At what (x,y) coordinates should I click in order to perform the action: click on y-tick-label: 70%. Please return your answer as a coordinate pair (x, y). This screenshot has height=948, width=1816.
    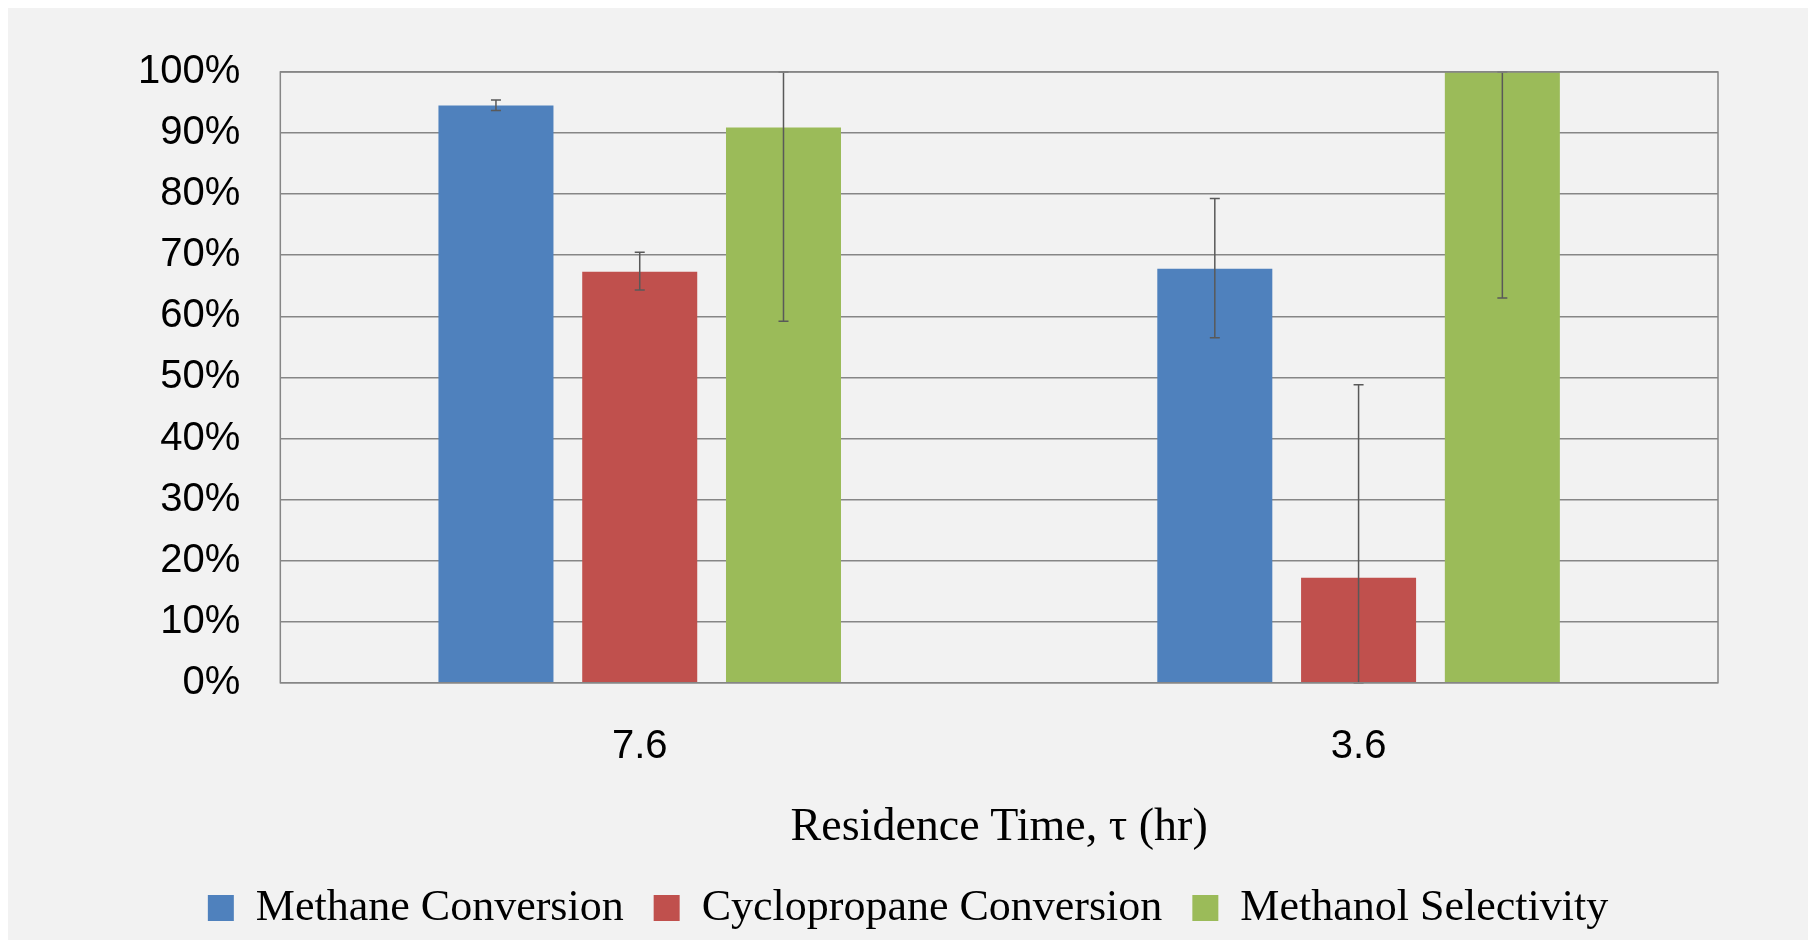
    Looking at the image, I should click on (200, 252).